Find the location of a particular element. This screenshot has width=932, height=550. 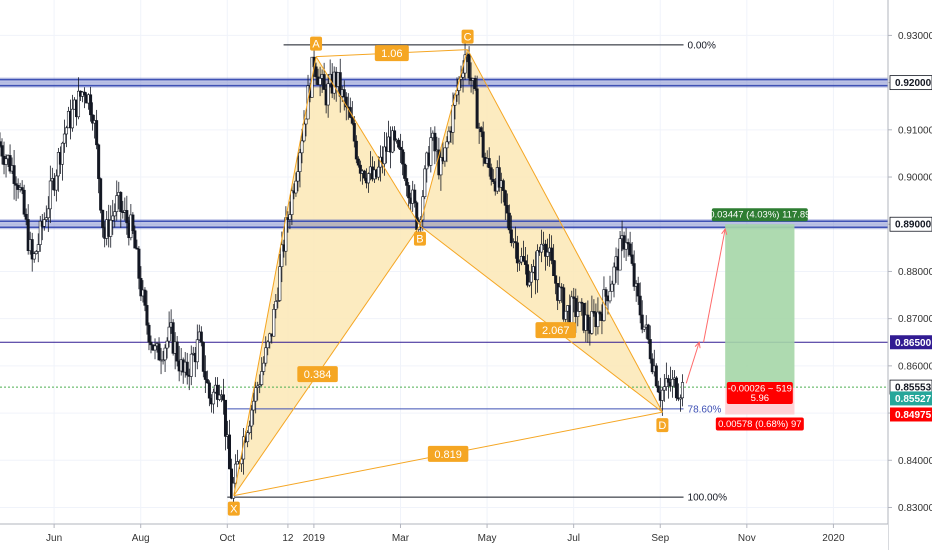

pattern-point-b-bg is located at coordinates (419, 238).